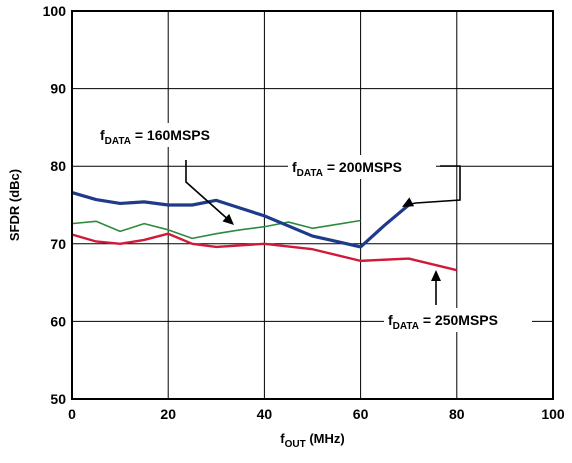 Image resolution: width=572 pixels, height=463 pixels. What do you see at coordinates (265, 414) in the screenshot?
I see `x-tick-label: 40` at bounding box center [265, 414].